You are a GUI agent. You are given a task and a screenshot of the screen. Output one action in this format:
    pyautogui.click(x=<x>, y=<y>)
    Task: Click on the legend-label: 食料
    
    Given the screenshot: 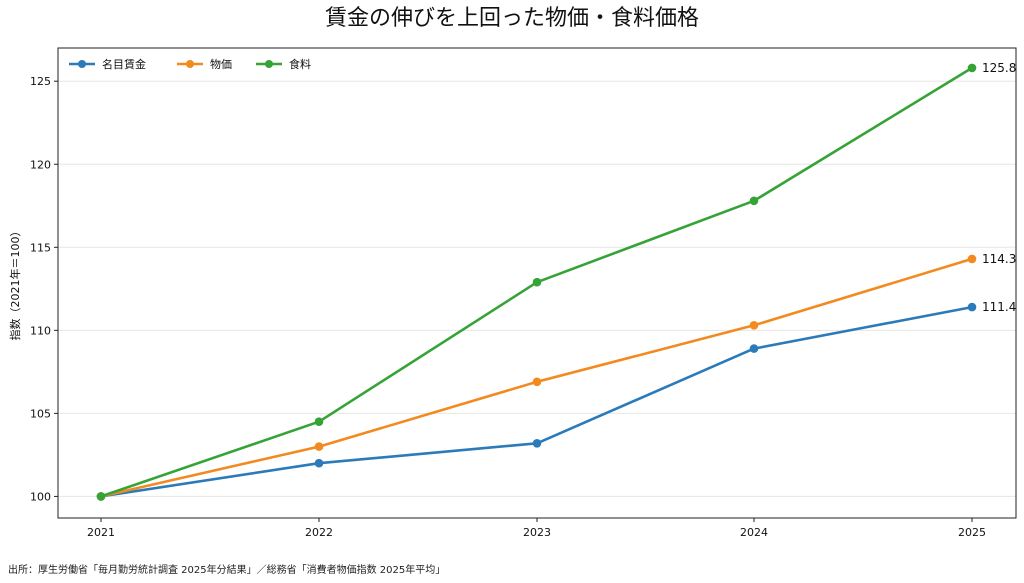 What is the action you would take?
    pyautogui.click(x=300, y=64)
    